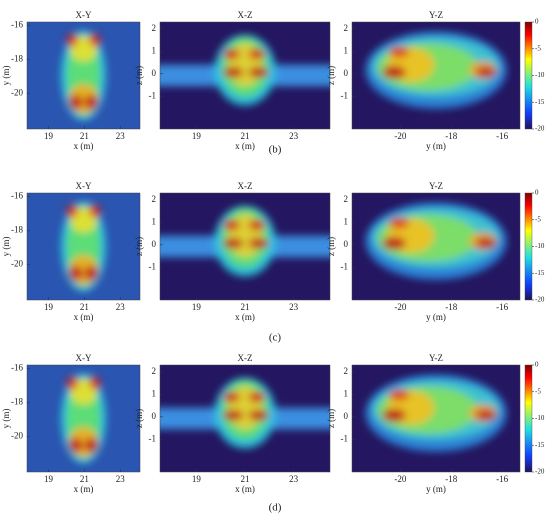  I want to click on panel-frame, so click(436, 75).